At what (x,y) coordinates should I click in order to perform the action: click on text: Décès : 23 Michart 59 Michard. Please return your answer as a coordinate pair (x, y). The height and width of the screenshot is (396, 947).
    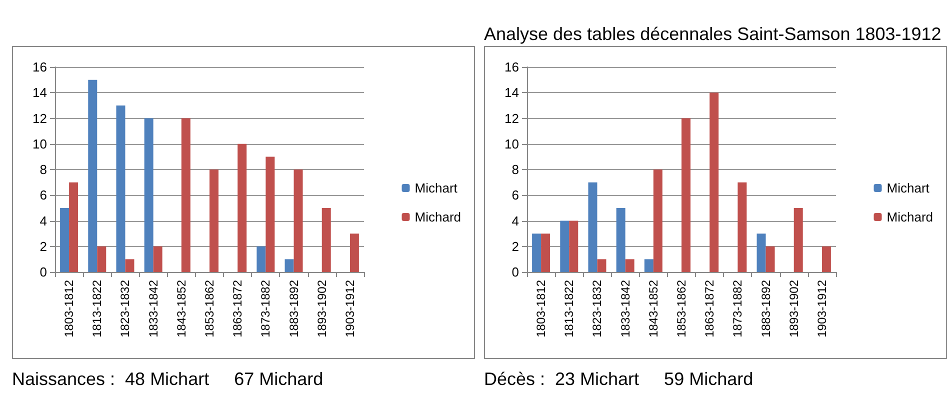
    Looking at the image, I should click on (619, 379).